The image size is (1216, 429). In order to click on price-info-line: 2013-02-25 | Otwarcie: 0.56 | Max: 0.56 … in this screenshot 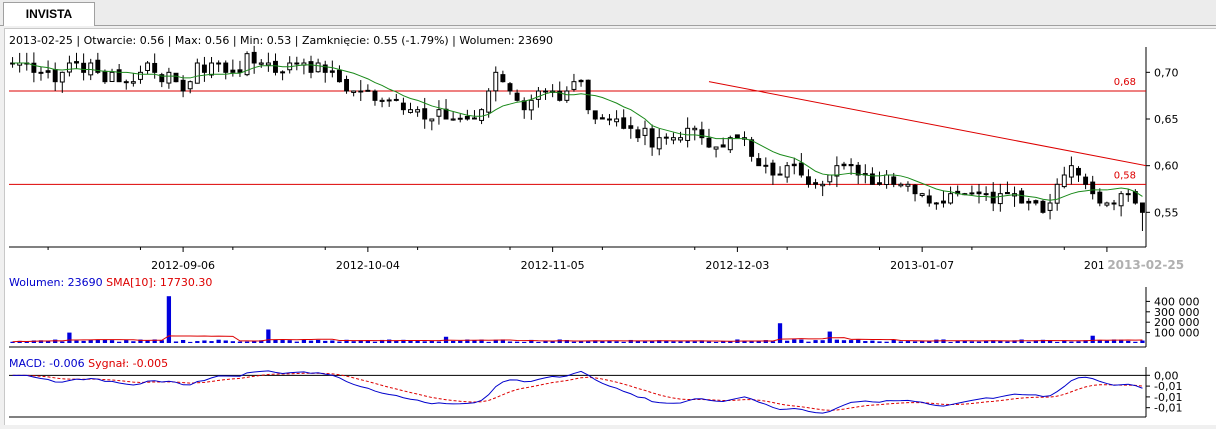, I will do `click(281, 40)`.